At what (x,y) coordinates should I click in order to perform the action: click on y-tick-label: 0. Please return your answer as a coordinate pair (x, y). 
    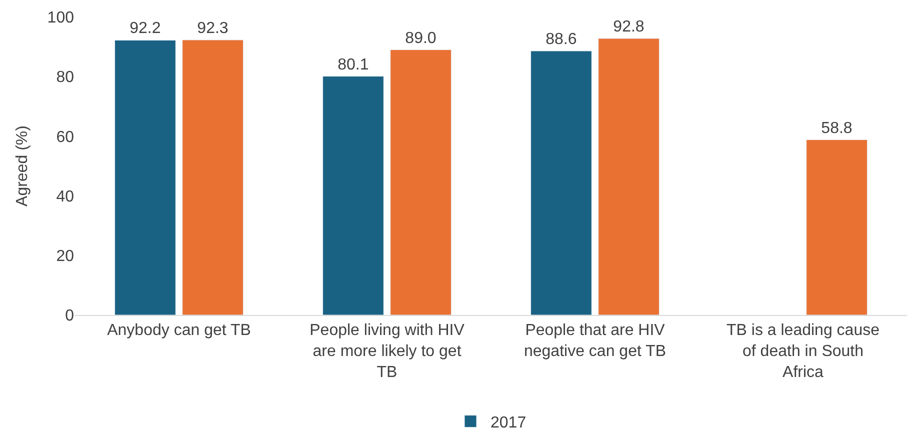
    Looking at the image, I should click on (69, 316).